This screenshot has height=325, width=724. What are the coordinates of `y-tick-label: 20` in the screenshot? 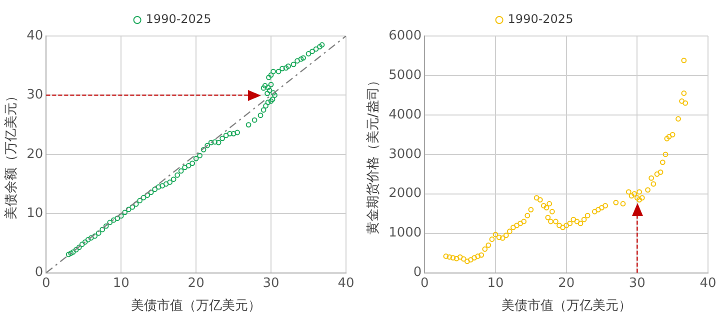 It's located at (35, 154).